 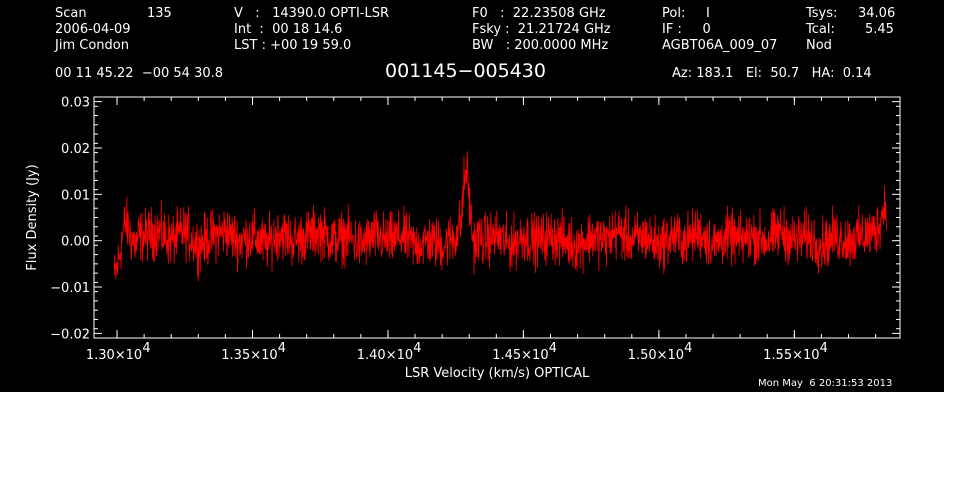 I want to click on integration-time: Int : 00 18 14.6, so click(x=288, y=29).